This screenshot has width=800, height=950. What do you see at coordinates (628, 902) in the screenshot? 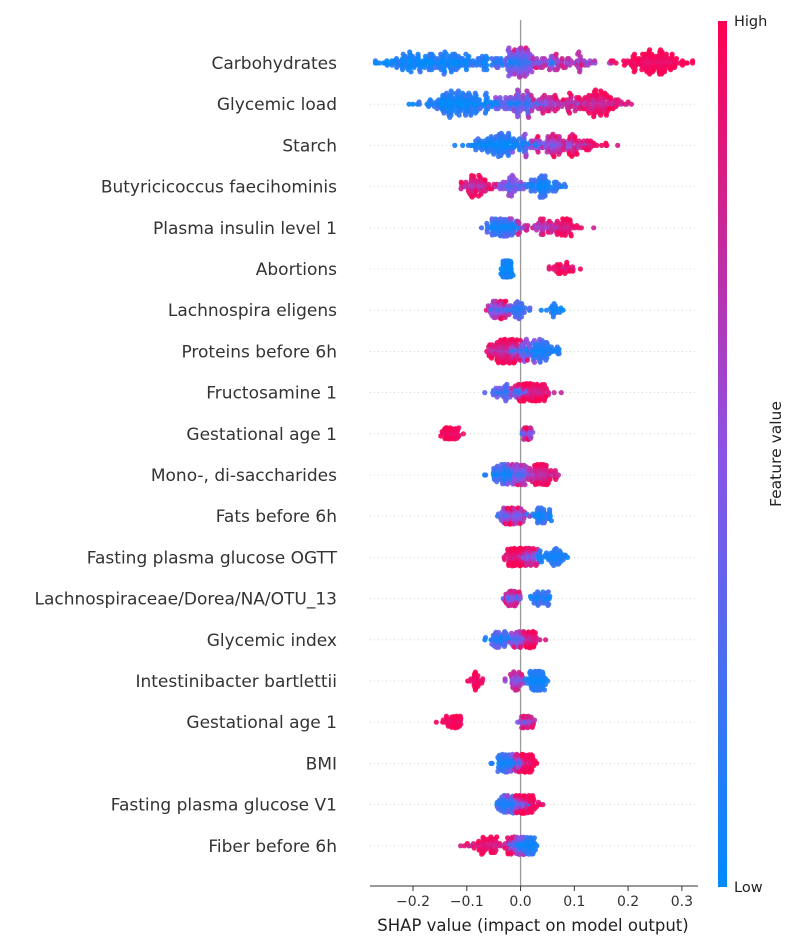
I see `x-tick-label: 0.2` at bounding box center [628, 902].